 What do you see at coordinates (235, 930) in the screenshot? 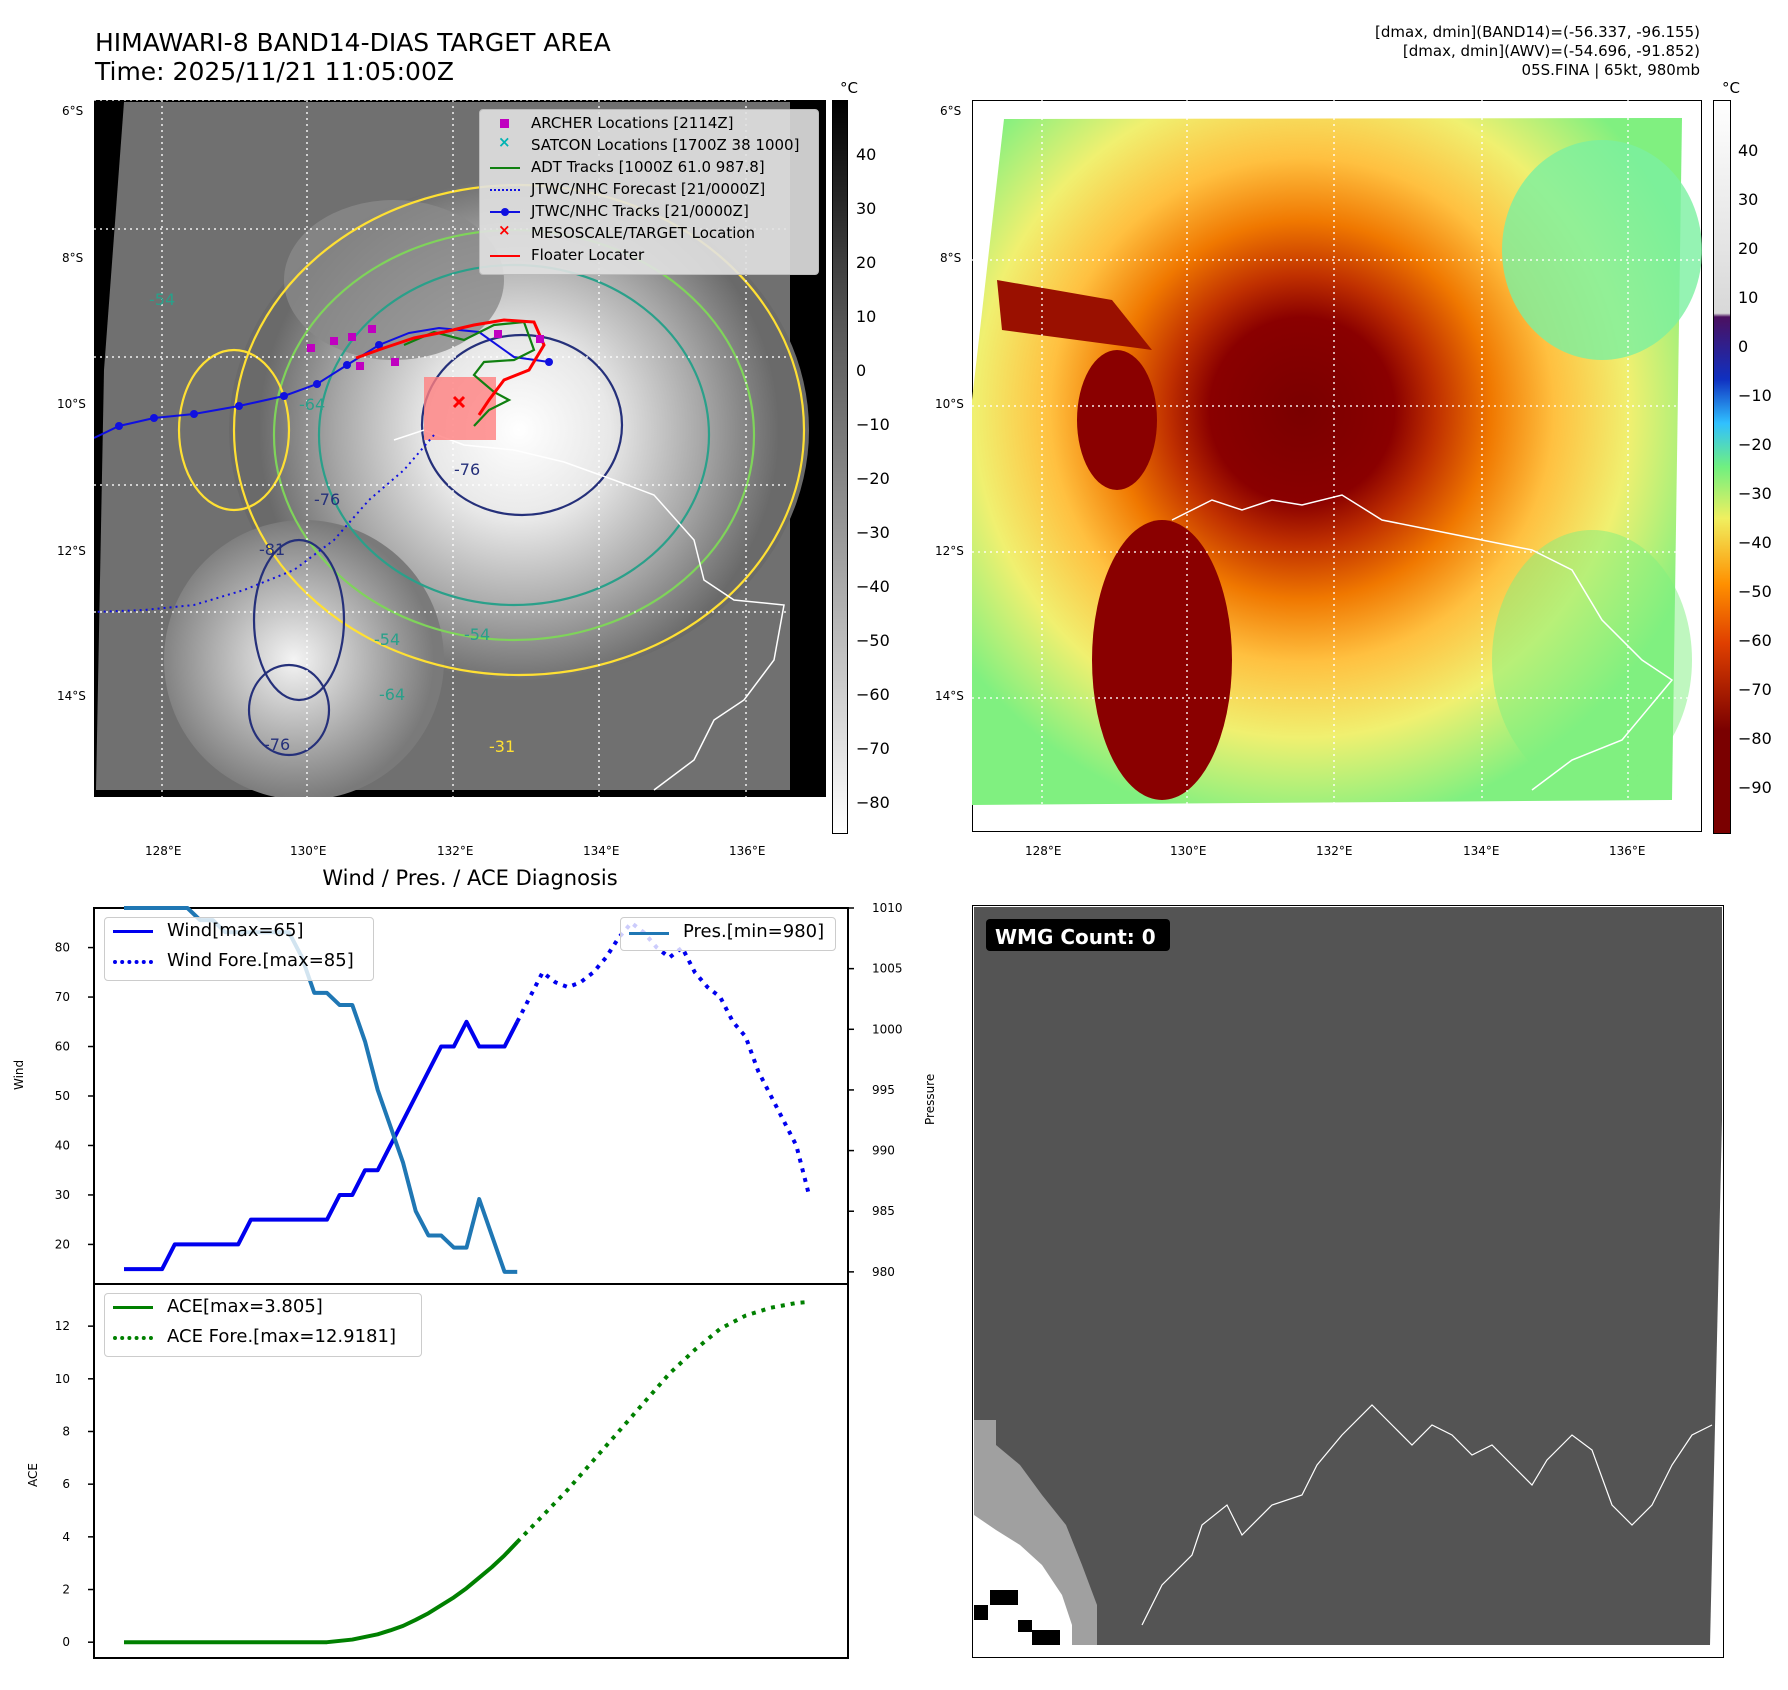
I see `wind-legend-label: Wind[max=65]` at bounding box center [235, 930].